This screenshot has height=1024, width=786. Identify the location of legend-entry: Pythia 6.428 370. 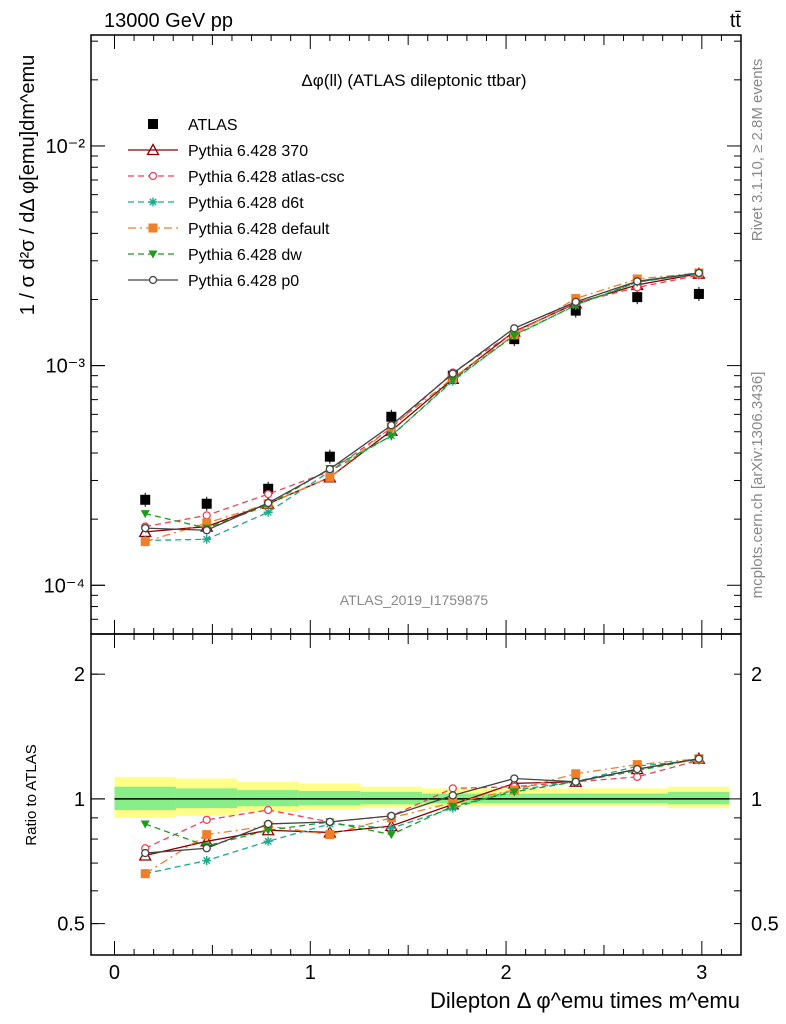
(218, 151).